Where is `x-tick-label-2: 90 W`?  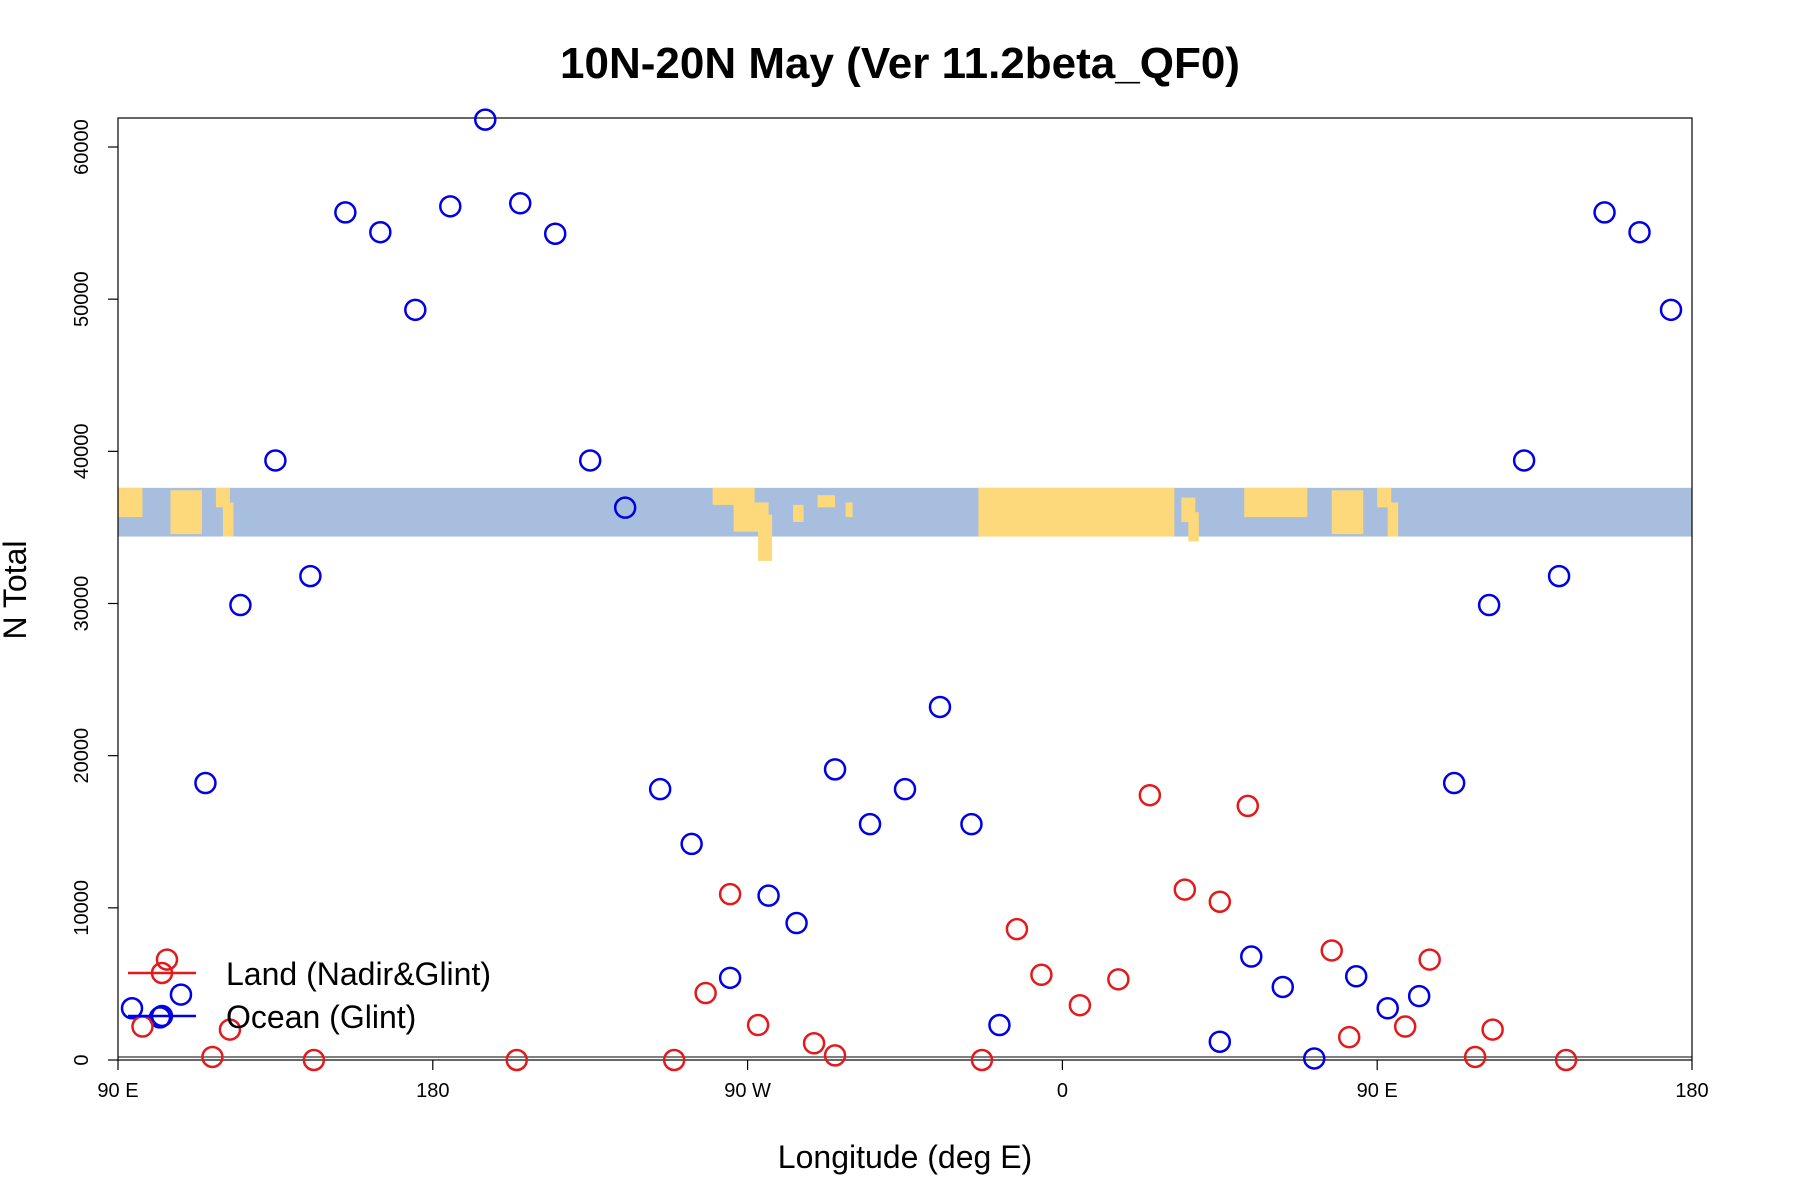 x-tick-label-2: 90 W is located at coordinates (747, 1091).